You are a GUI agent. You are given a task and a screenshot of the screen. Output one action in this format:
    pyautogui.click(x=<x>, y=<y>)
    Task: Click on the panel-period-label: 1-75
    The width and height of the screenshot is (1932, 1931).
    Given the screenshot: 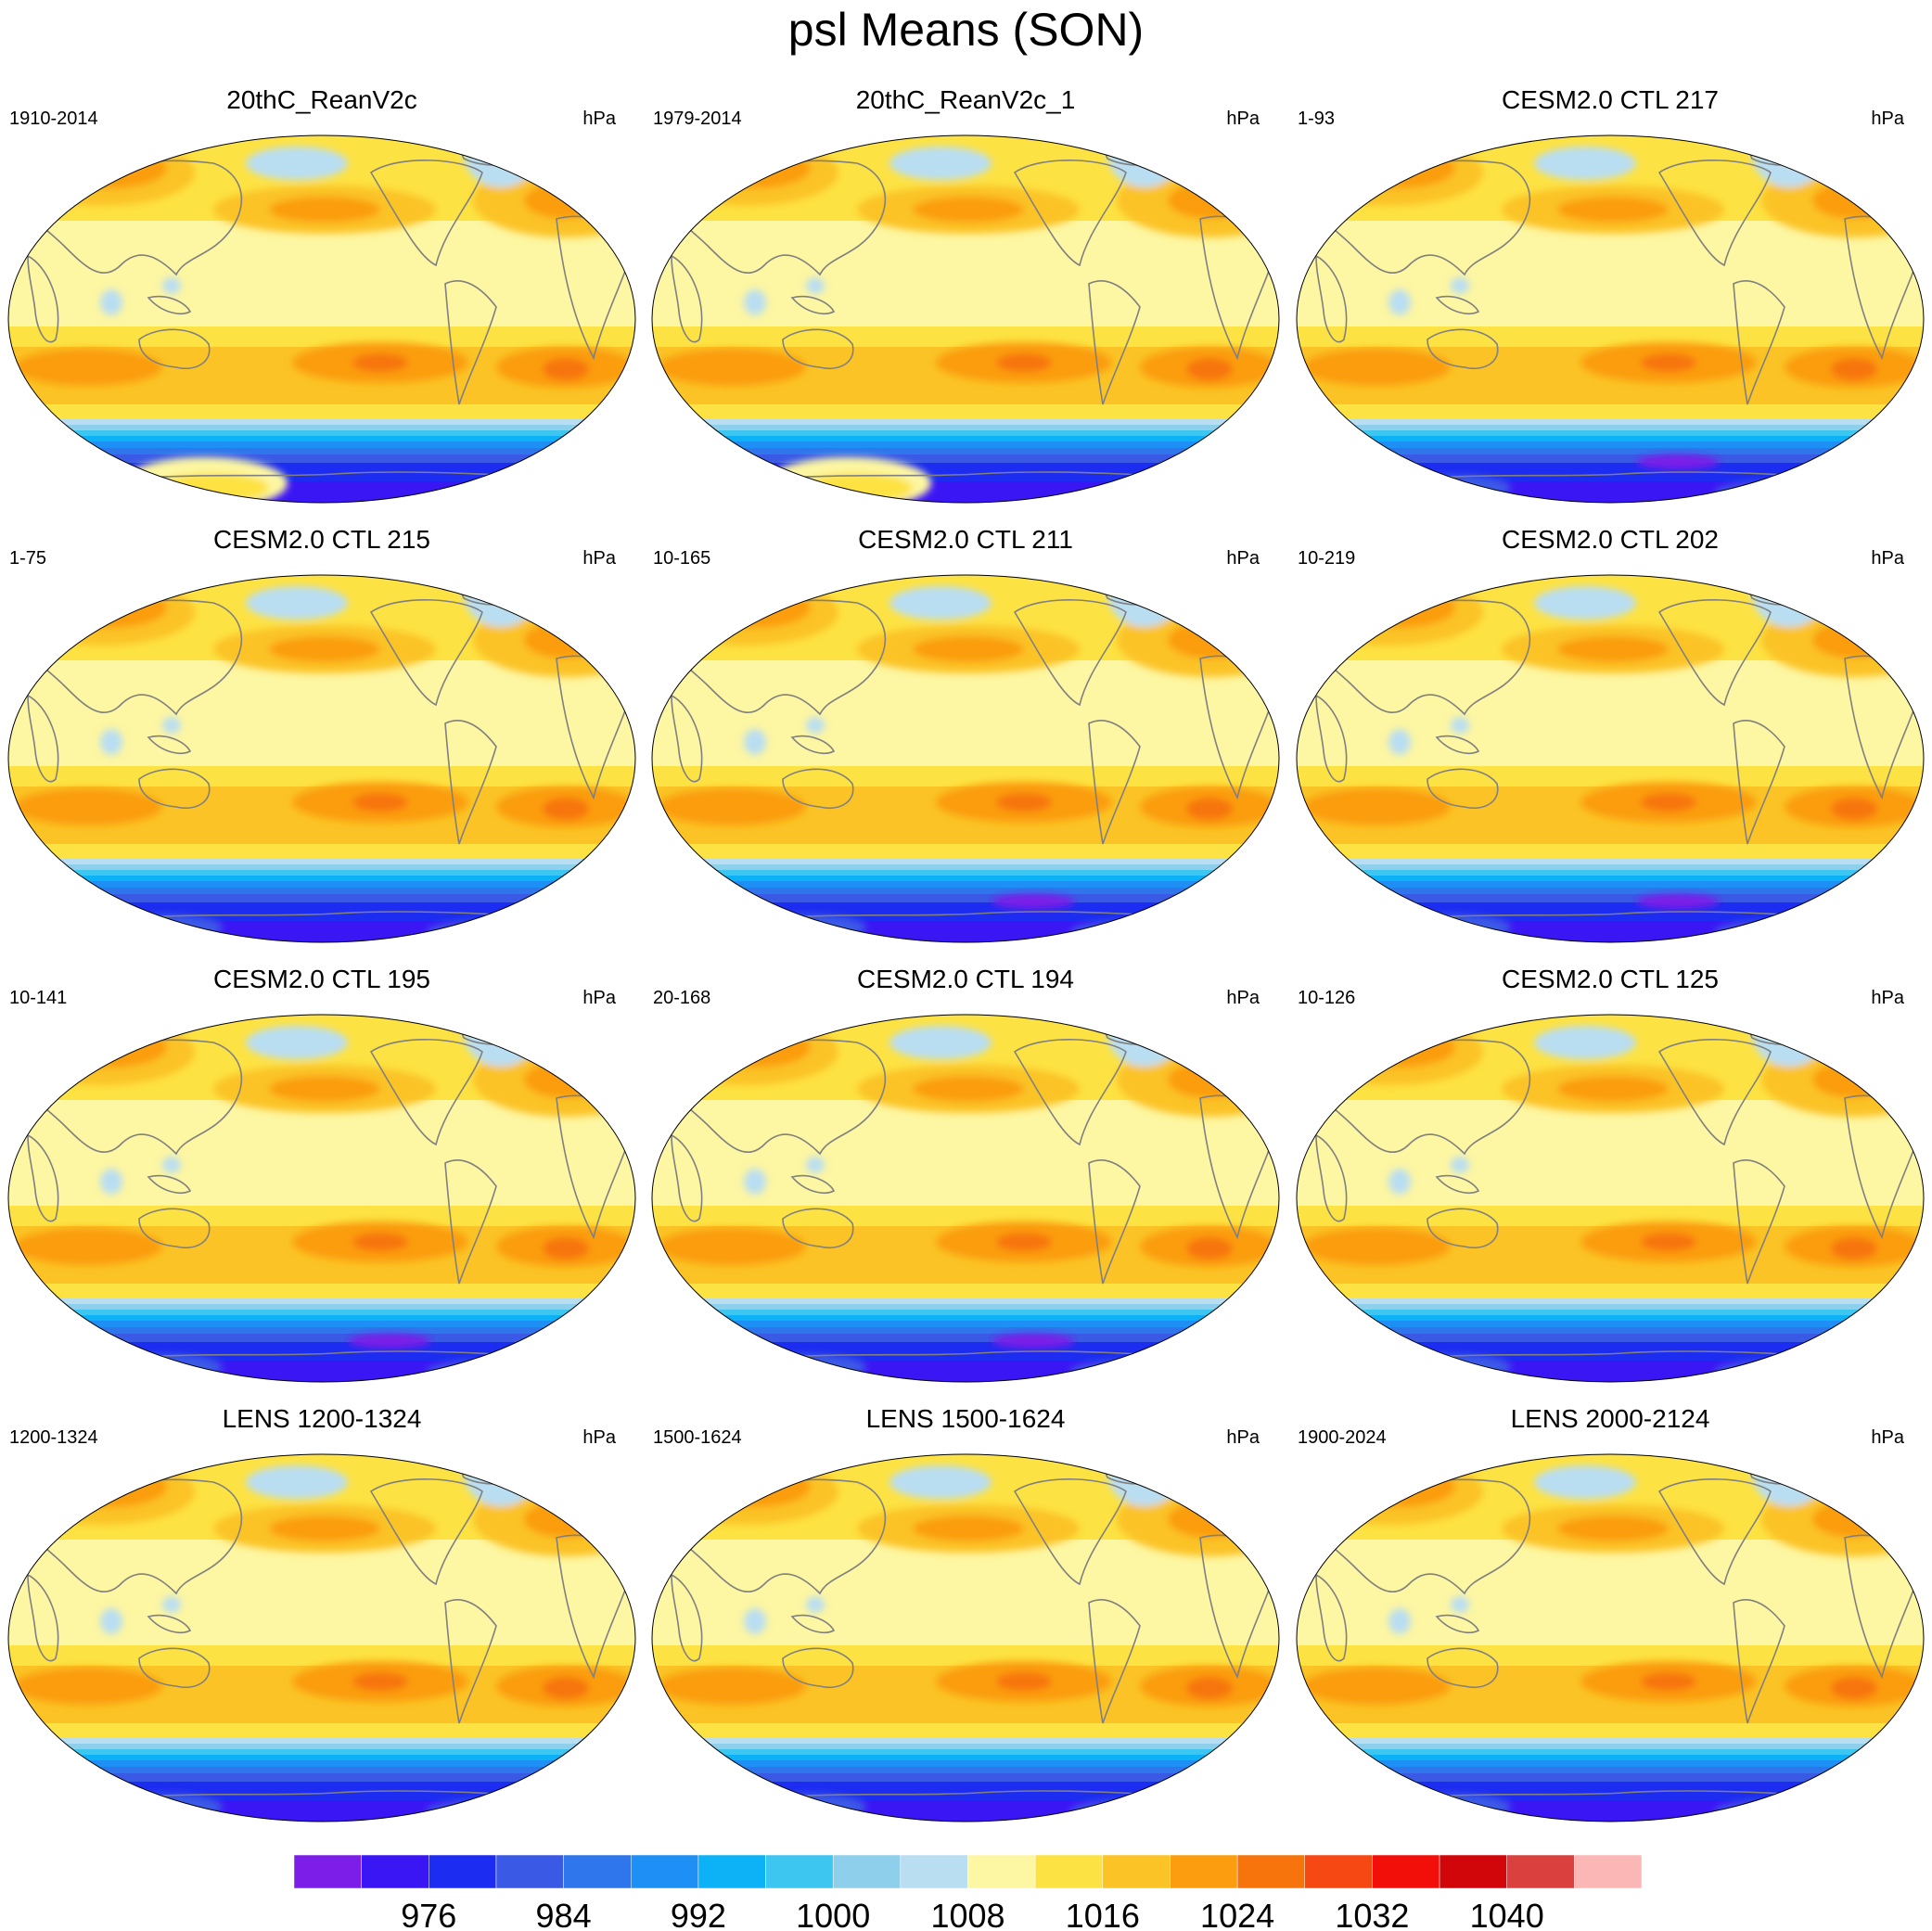 What is the action you would take?
    pyautogui.click(x=28, y=559)
    